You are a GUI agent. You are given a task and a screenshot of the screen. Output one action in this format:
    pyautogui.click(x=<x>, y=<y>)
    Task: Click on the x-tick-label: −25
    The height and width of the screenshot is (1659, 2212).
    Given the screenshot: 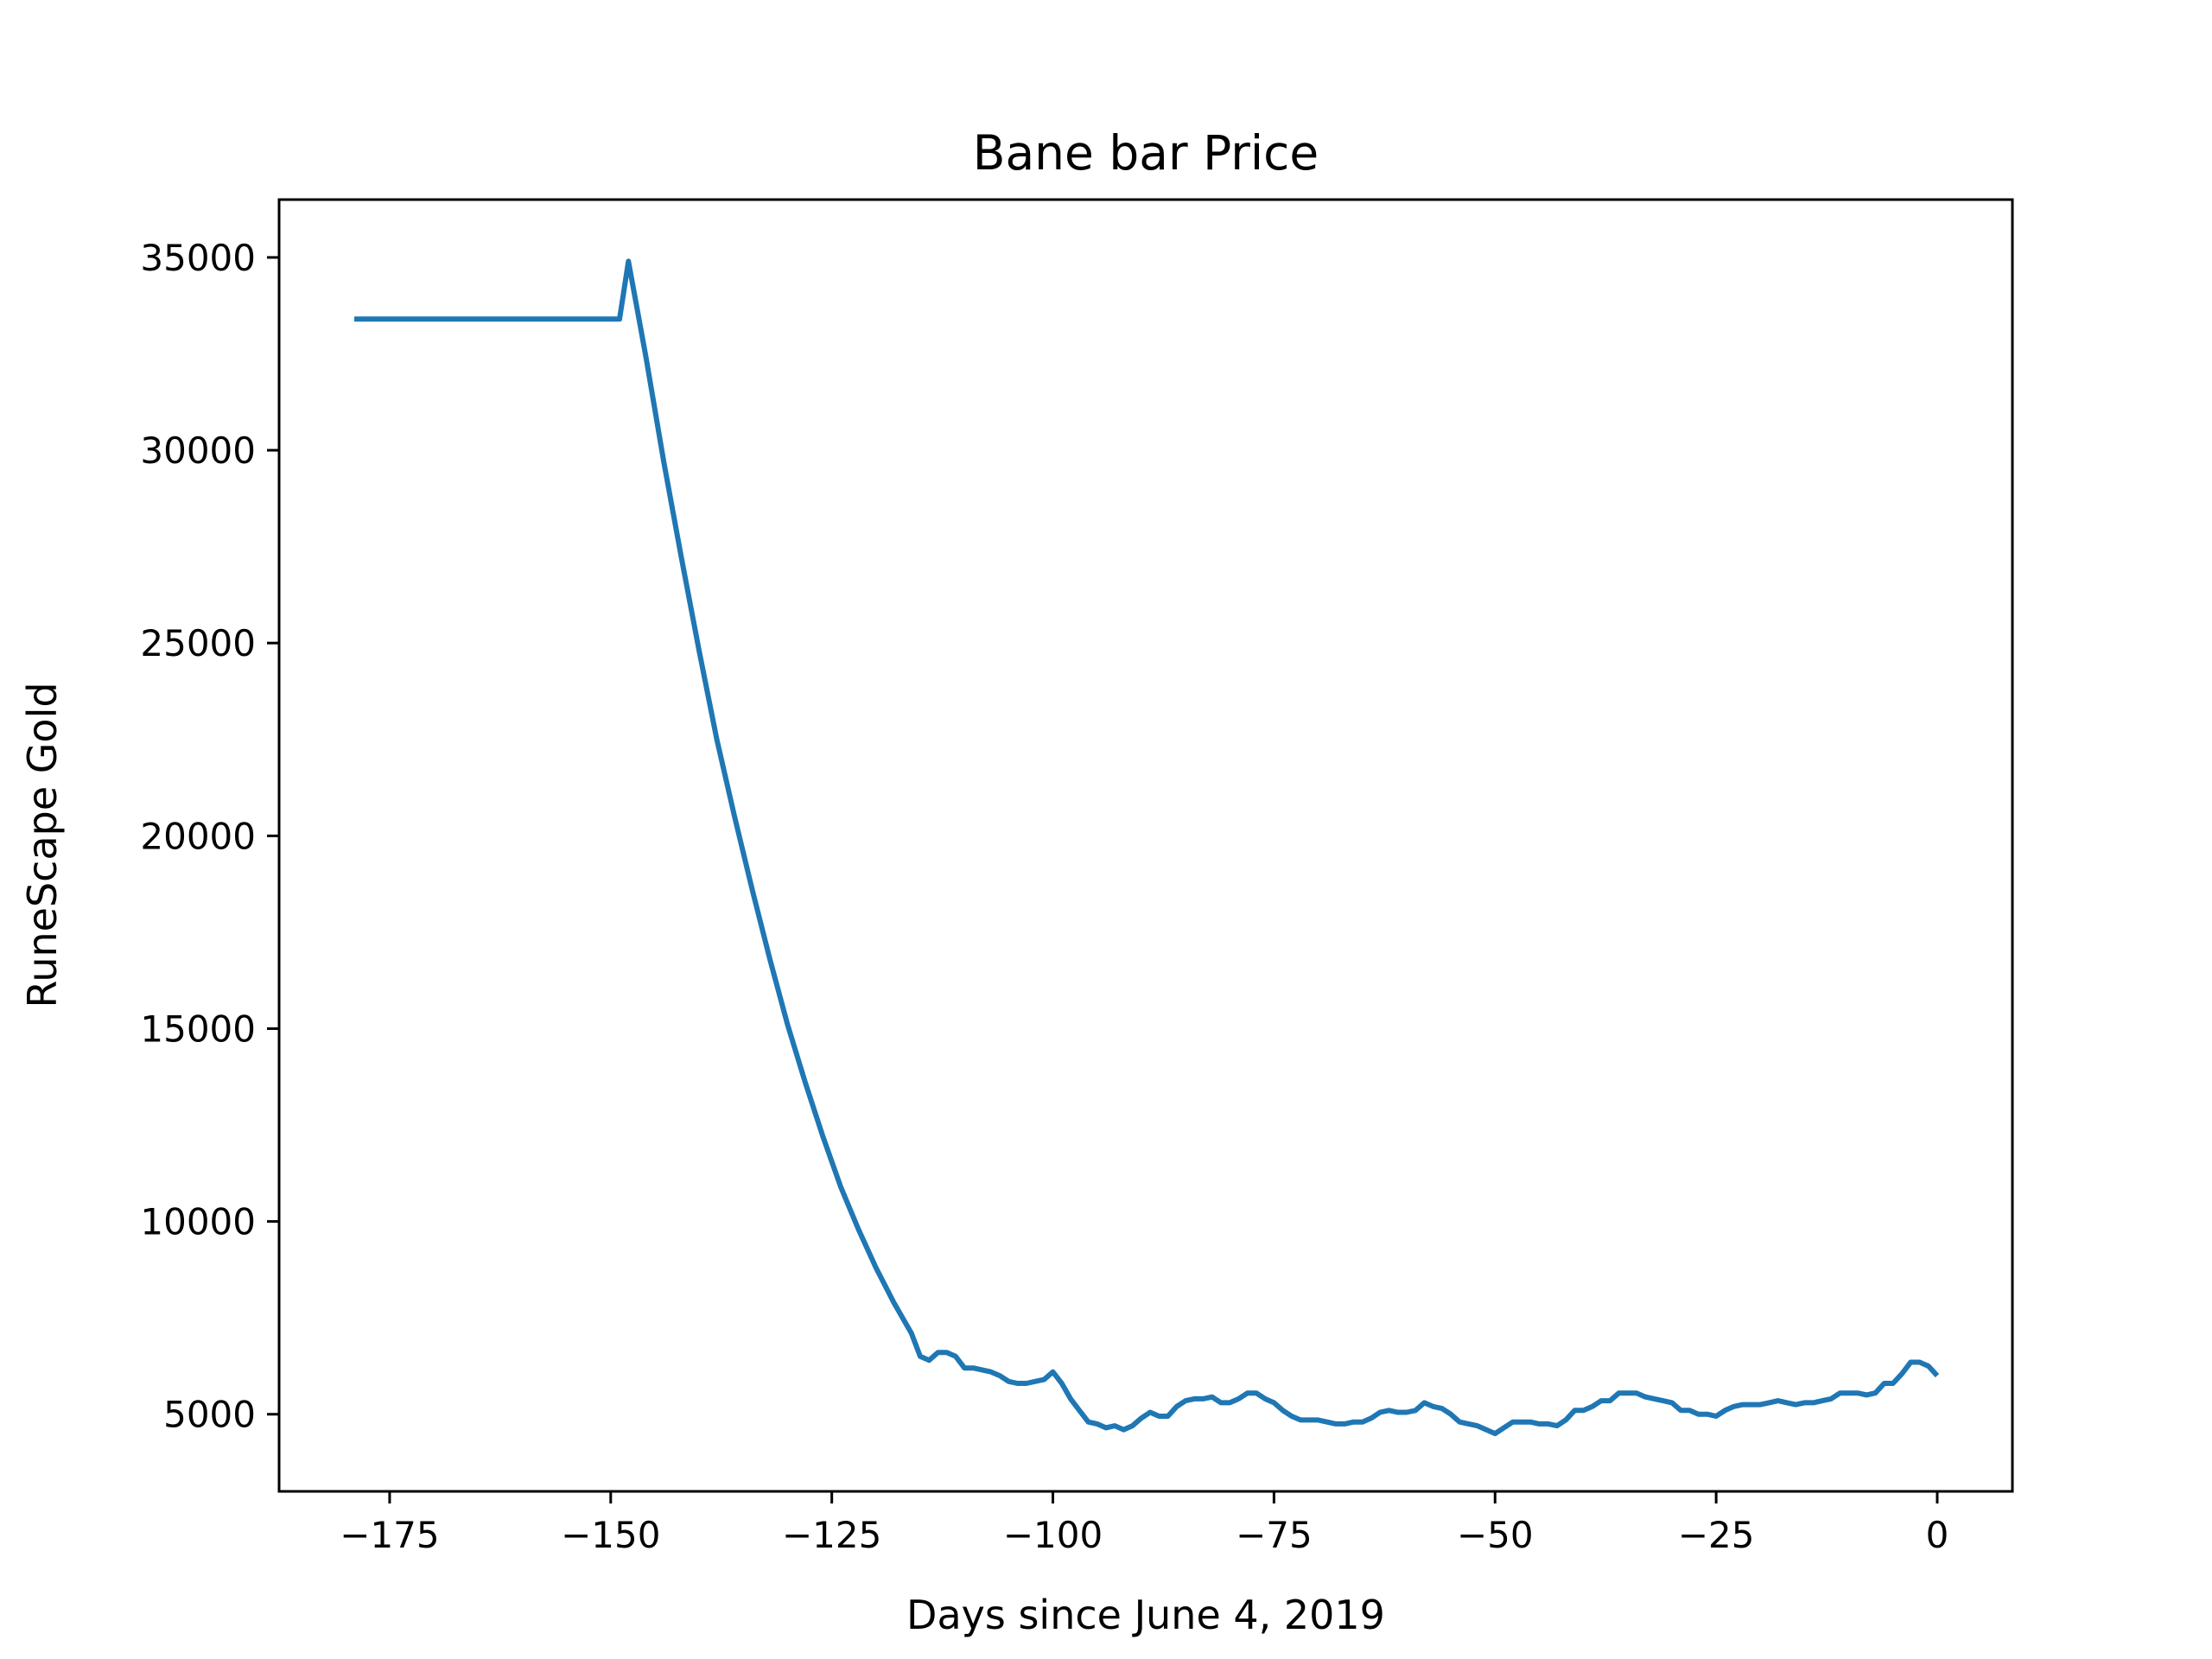 What is the action you would take?
    pyautogui.click(x=1716, y=1535)
    